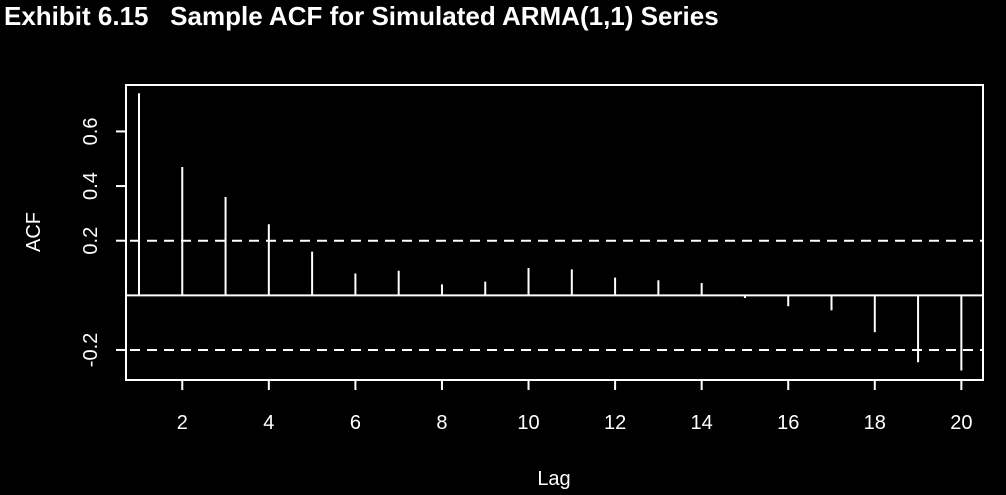  Describe the element at coordinates (788, 423) in the screenshot. I see `x-tick-label-16: 16` at that location.